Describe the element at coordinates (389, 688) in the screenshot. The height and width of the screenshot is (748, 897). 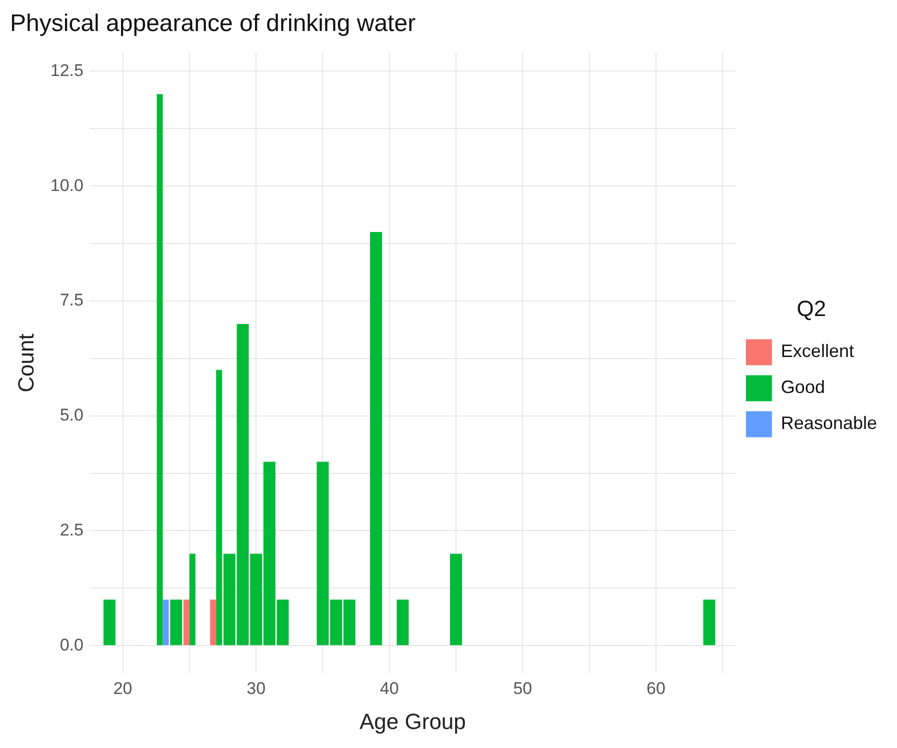
I see `x-tick-label: 40` at that location.